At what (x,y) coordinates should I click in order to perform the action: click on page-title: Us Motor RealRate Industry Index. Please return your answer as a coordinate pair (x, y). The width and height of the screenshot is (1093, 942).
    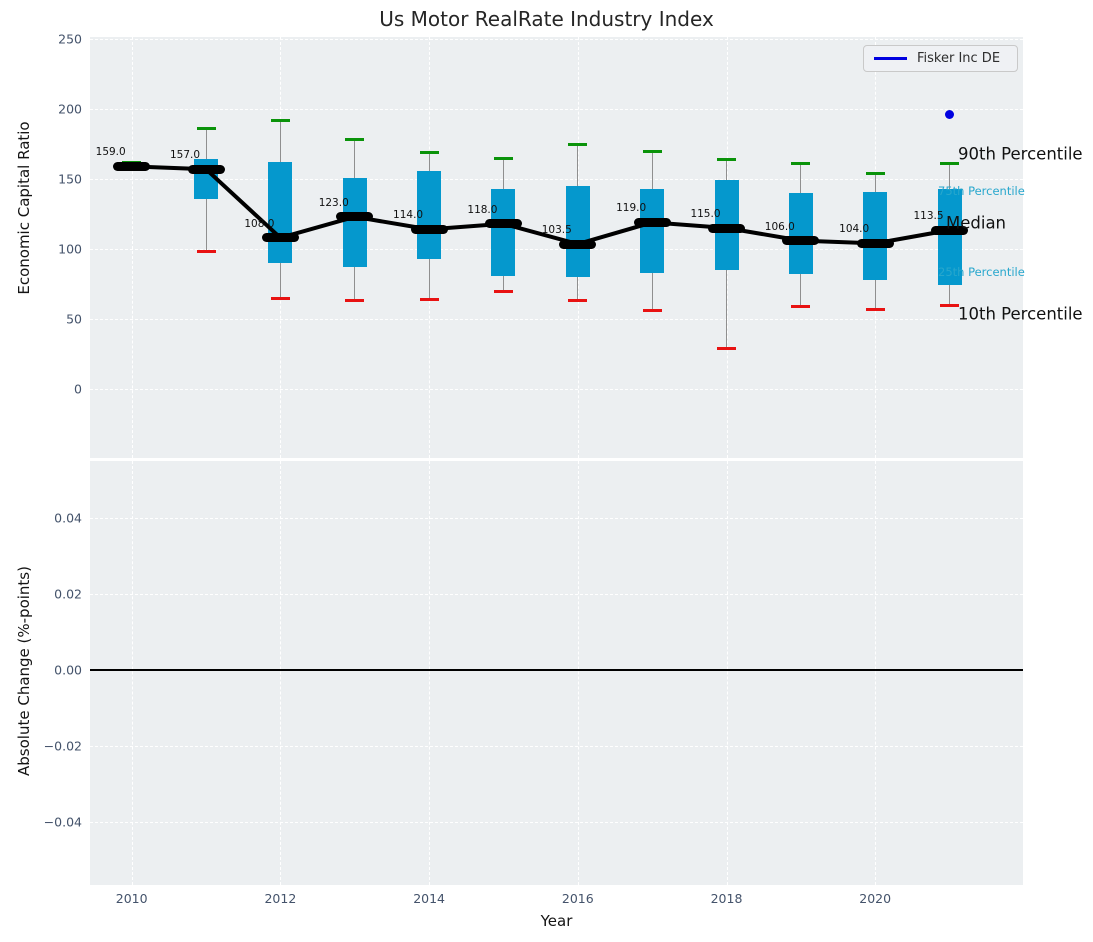
    Looking at the image, I should click on (546, 19).